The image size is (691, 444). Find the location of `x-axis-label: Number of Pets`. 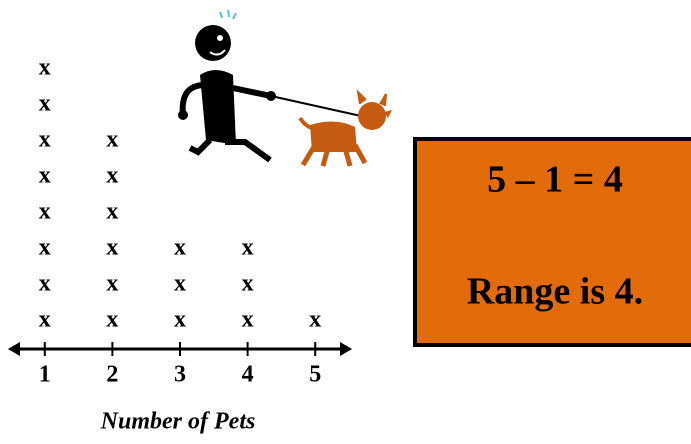

x-axis-label: Number of Pets is located at coordinates (178, 422).